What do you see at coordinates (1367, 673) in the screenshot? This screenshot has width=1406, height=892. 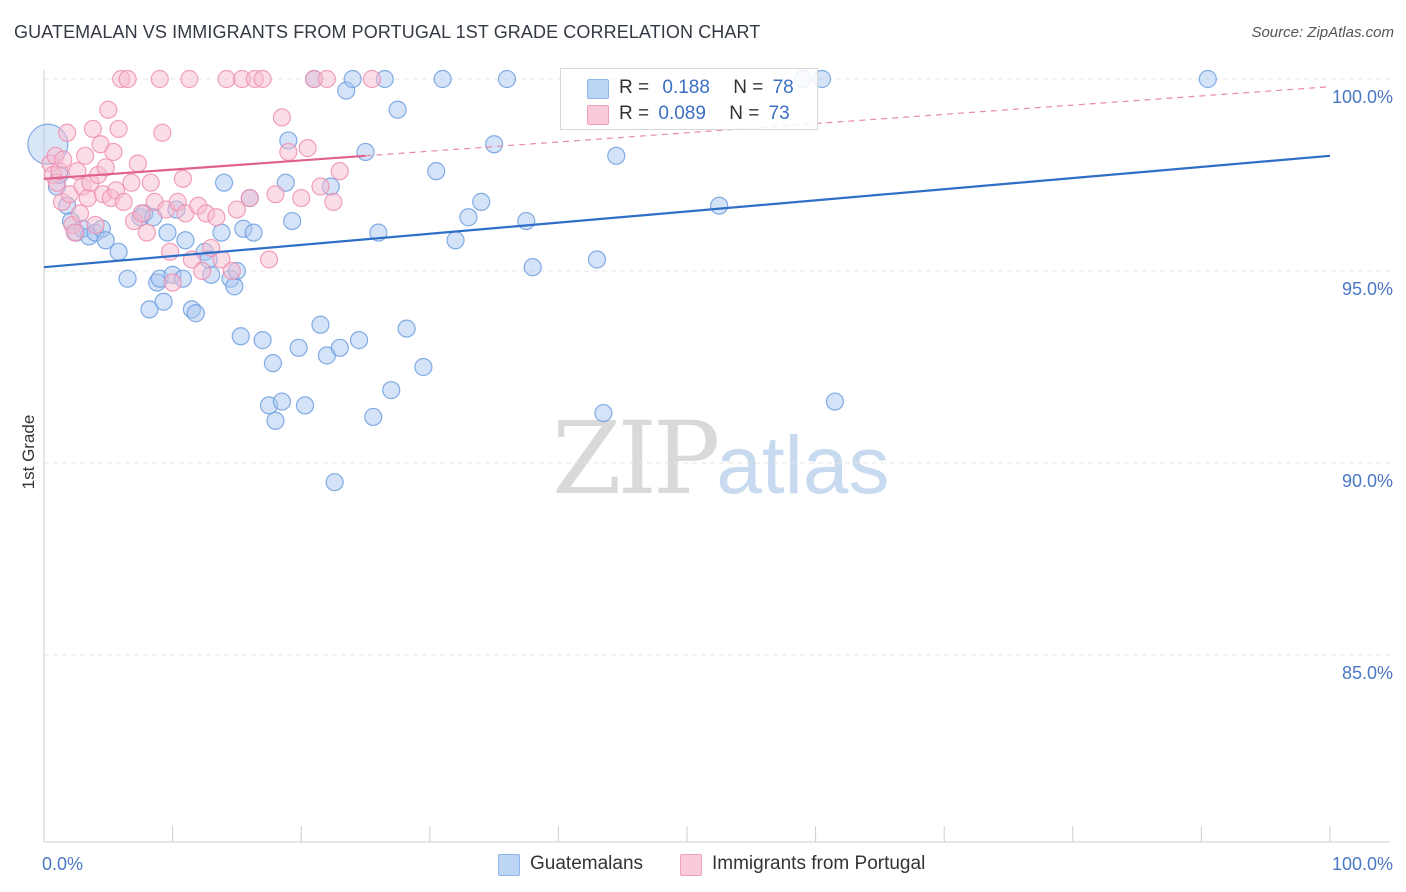 I see `y-tick-label: 85.0%` at bounding box center [1367, 673].